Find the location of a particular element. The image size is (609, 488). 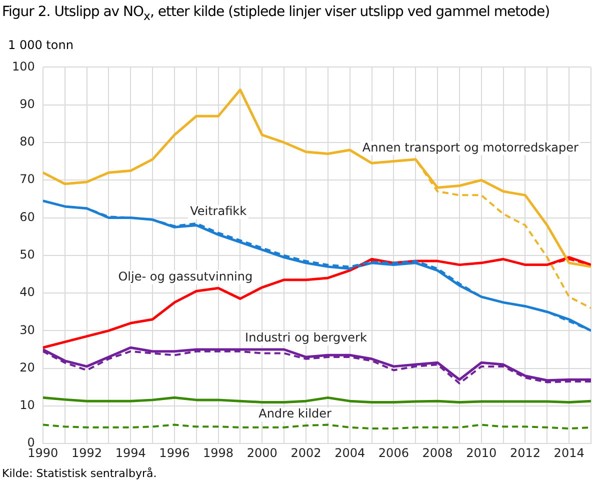

series-label: Andre kilder is located at coordinates (295, 413).